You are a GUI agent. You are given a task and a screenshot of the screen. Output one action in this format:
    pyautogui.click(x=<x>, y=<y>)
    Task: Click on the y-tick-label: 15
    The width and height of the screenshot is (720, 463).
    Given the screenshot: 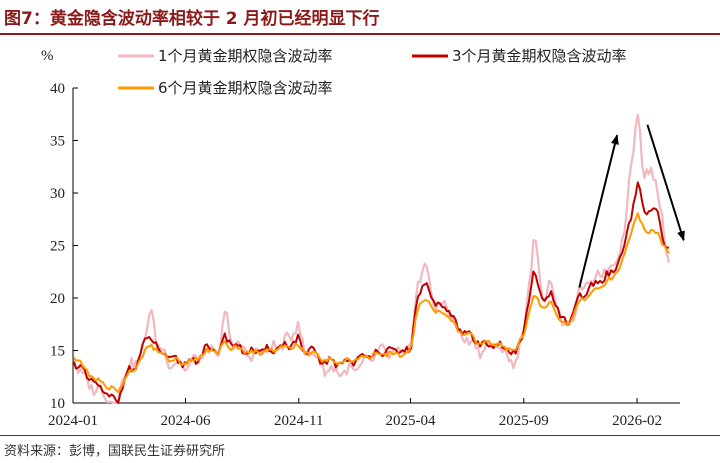 What is the action you would take?
    pyautogui.click(x=57, y=352)
    